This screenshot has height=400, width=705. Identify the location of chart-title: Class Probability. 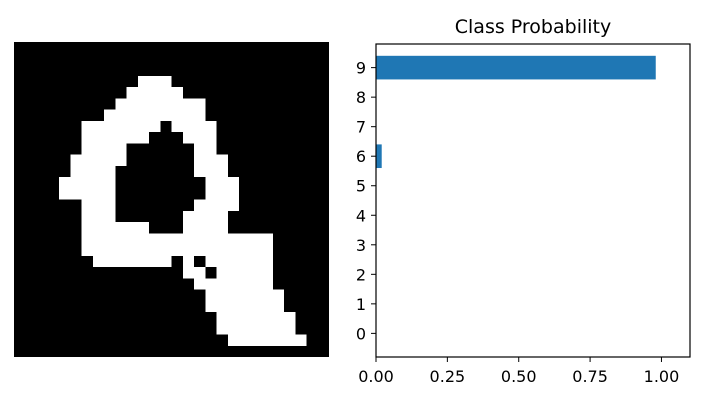
(533, 27).